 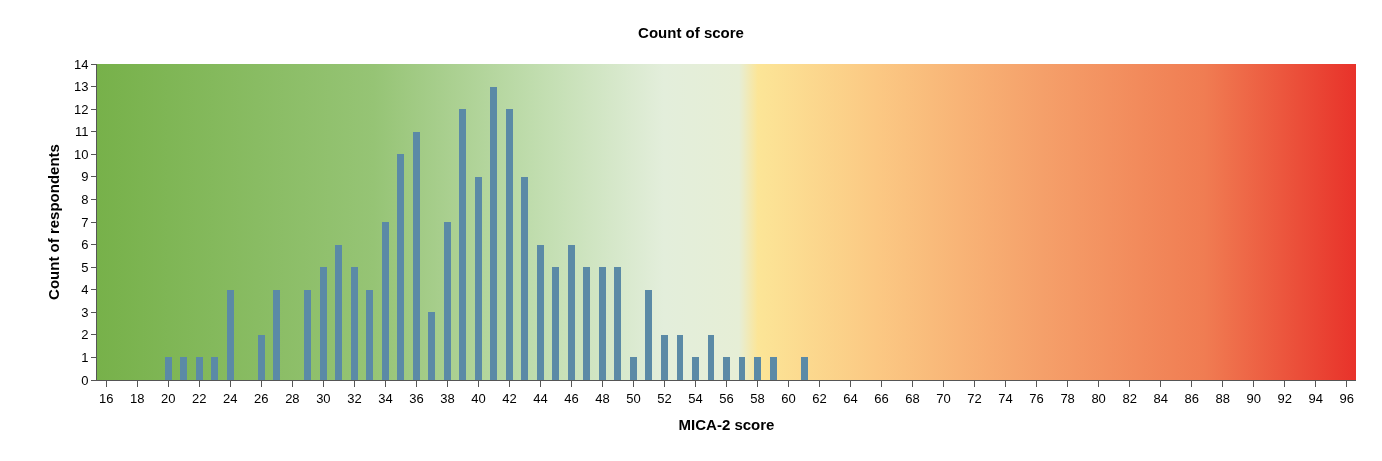 I want to click on x-tick-label: 78, so click(x=1067, y=398).